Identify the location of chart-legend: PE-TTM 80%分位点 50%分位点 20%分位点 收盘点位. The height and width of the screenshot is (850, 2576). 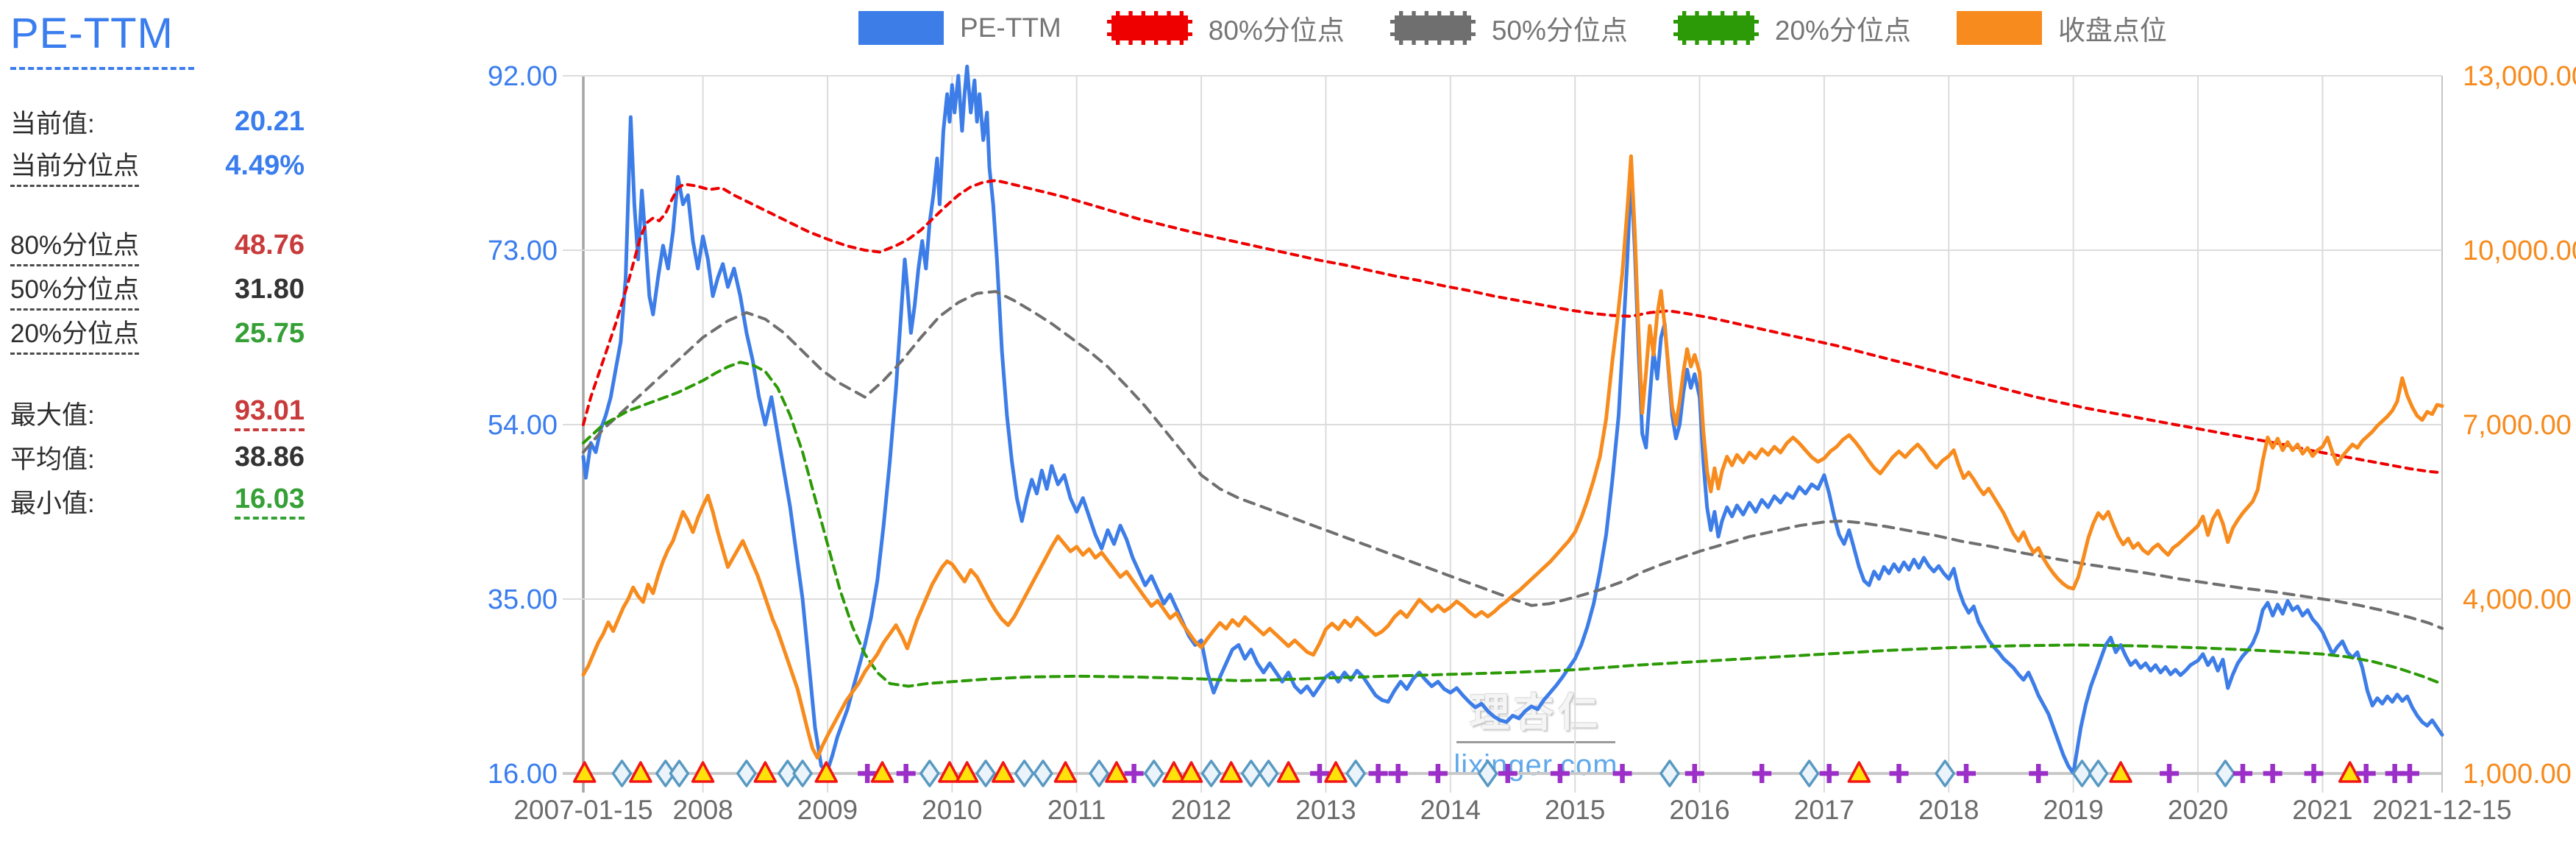
(1512, 28).